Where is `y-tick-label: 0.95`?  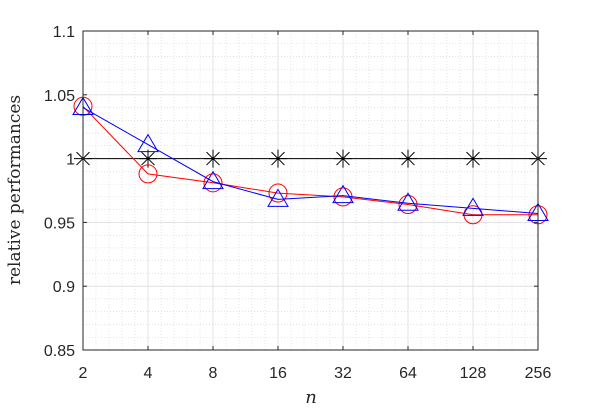
y-tick-label: 0.95 is located at coordinates (59, 223).